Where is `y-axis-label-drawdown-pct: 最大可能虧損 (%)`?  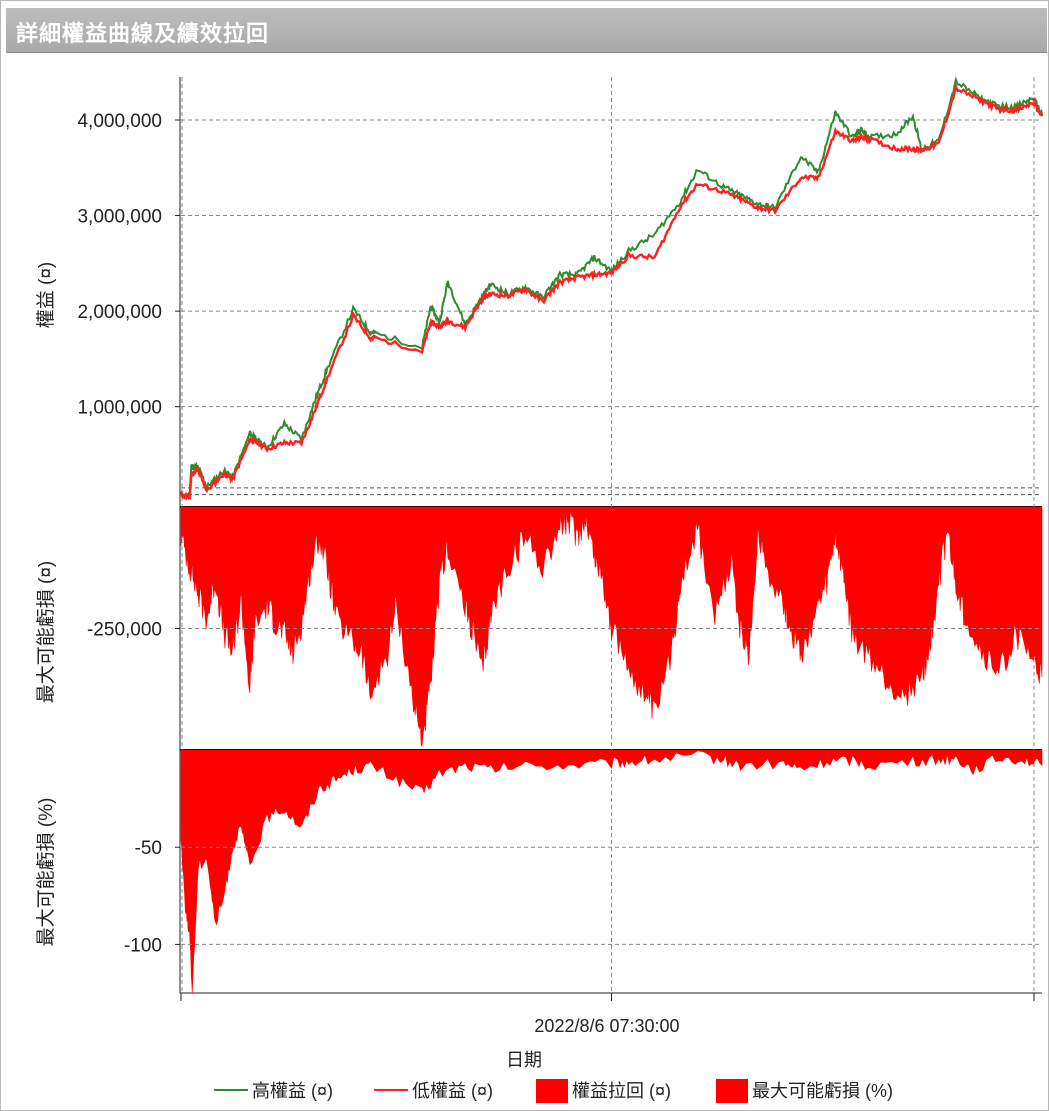
y-axis-label-drawdown-pct: 最大可能虧損 (%) is located at coordinates (46, 872).